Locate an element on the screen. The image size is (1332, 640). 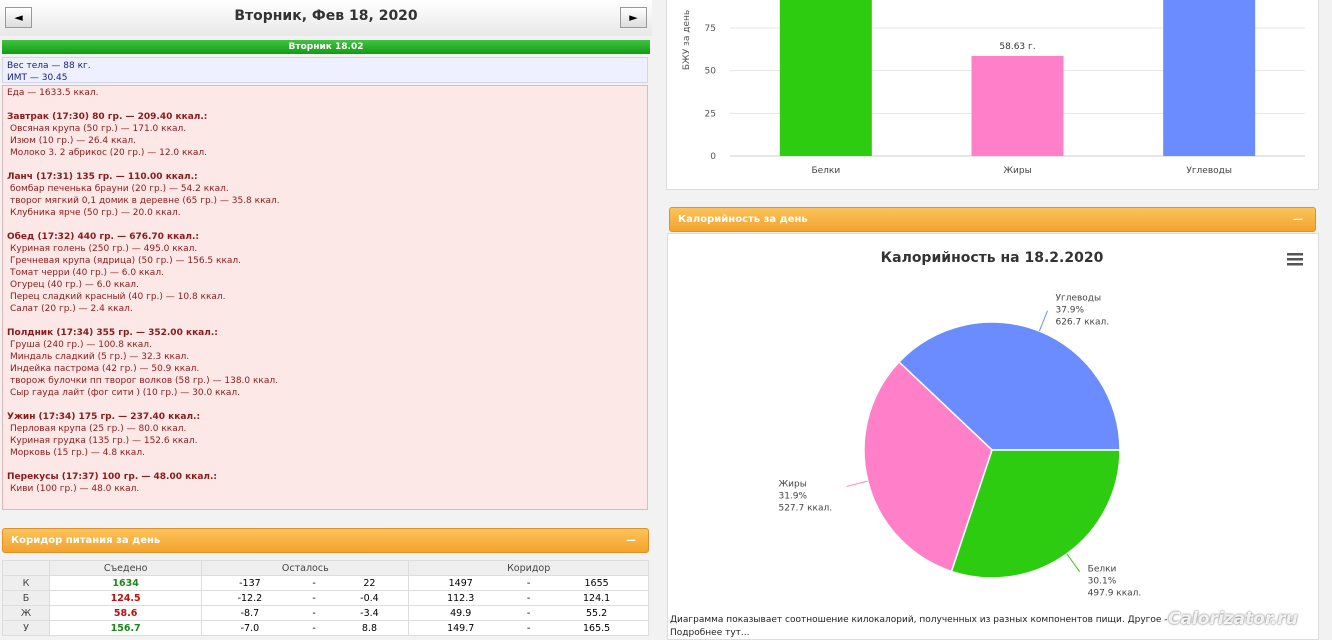
cell: 55.2 is located at coordinates (597, 613).